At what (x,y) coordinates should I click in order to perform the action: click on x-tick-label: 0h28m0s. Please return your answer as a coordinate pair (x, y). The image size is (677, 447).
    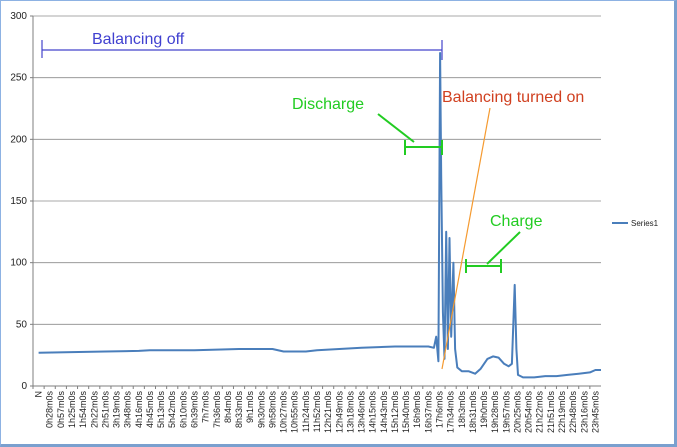
    Looking at the image, I should click on (50, 410).